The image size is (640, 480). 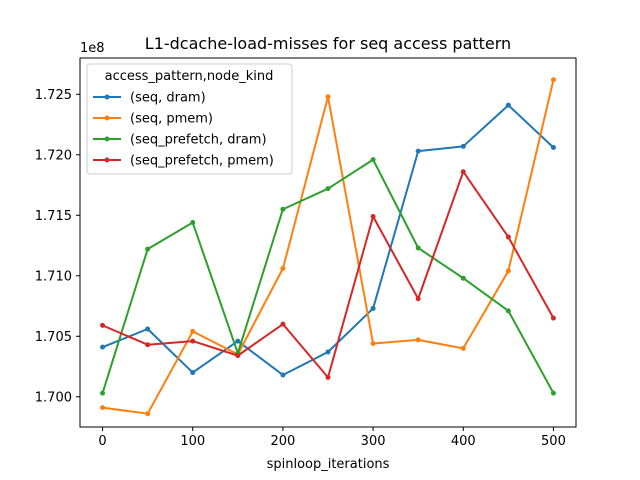 What do you see at coordinates (198, 140) in the screenshot?
I see `legend-label: (seq_prefetch, dram)` at bounding box center [198, 140].